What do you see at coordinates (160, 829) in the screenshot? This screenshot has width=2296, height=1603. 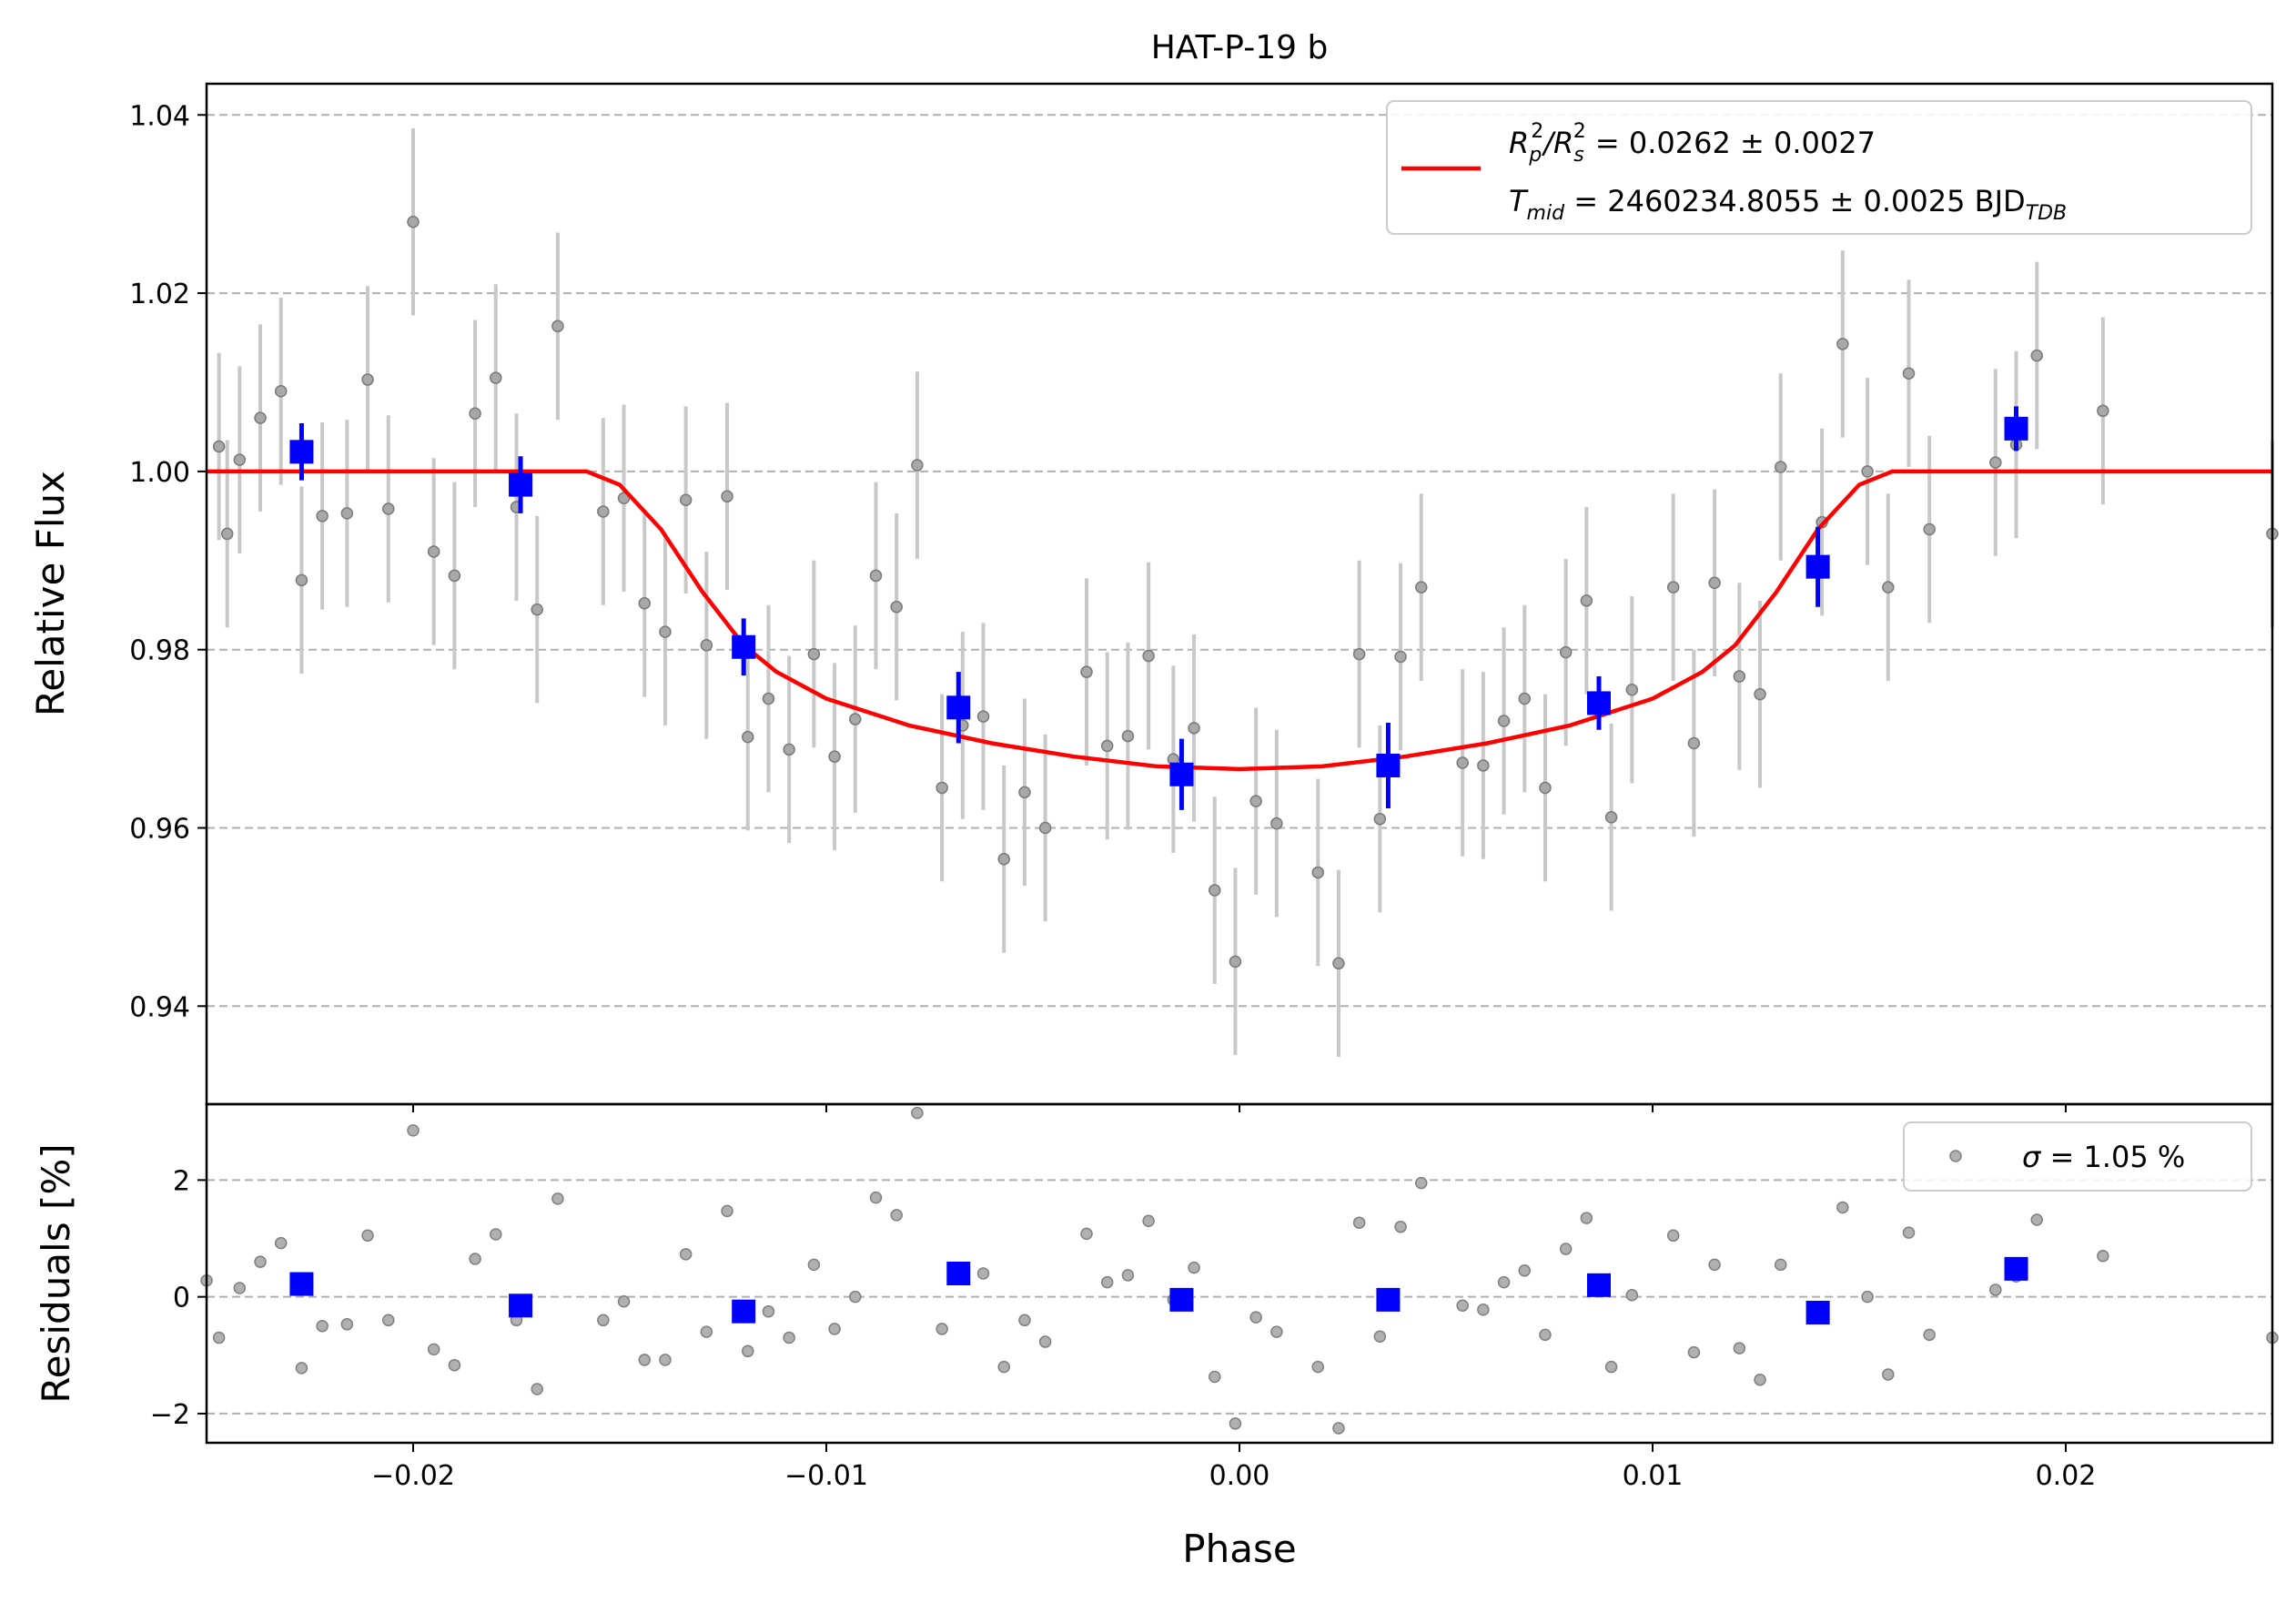 I see `top-y-tick-label: 0.96` at bounding box center [160, 829].